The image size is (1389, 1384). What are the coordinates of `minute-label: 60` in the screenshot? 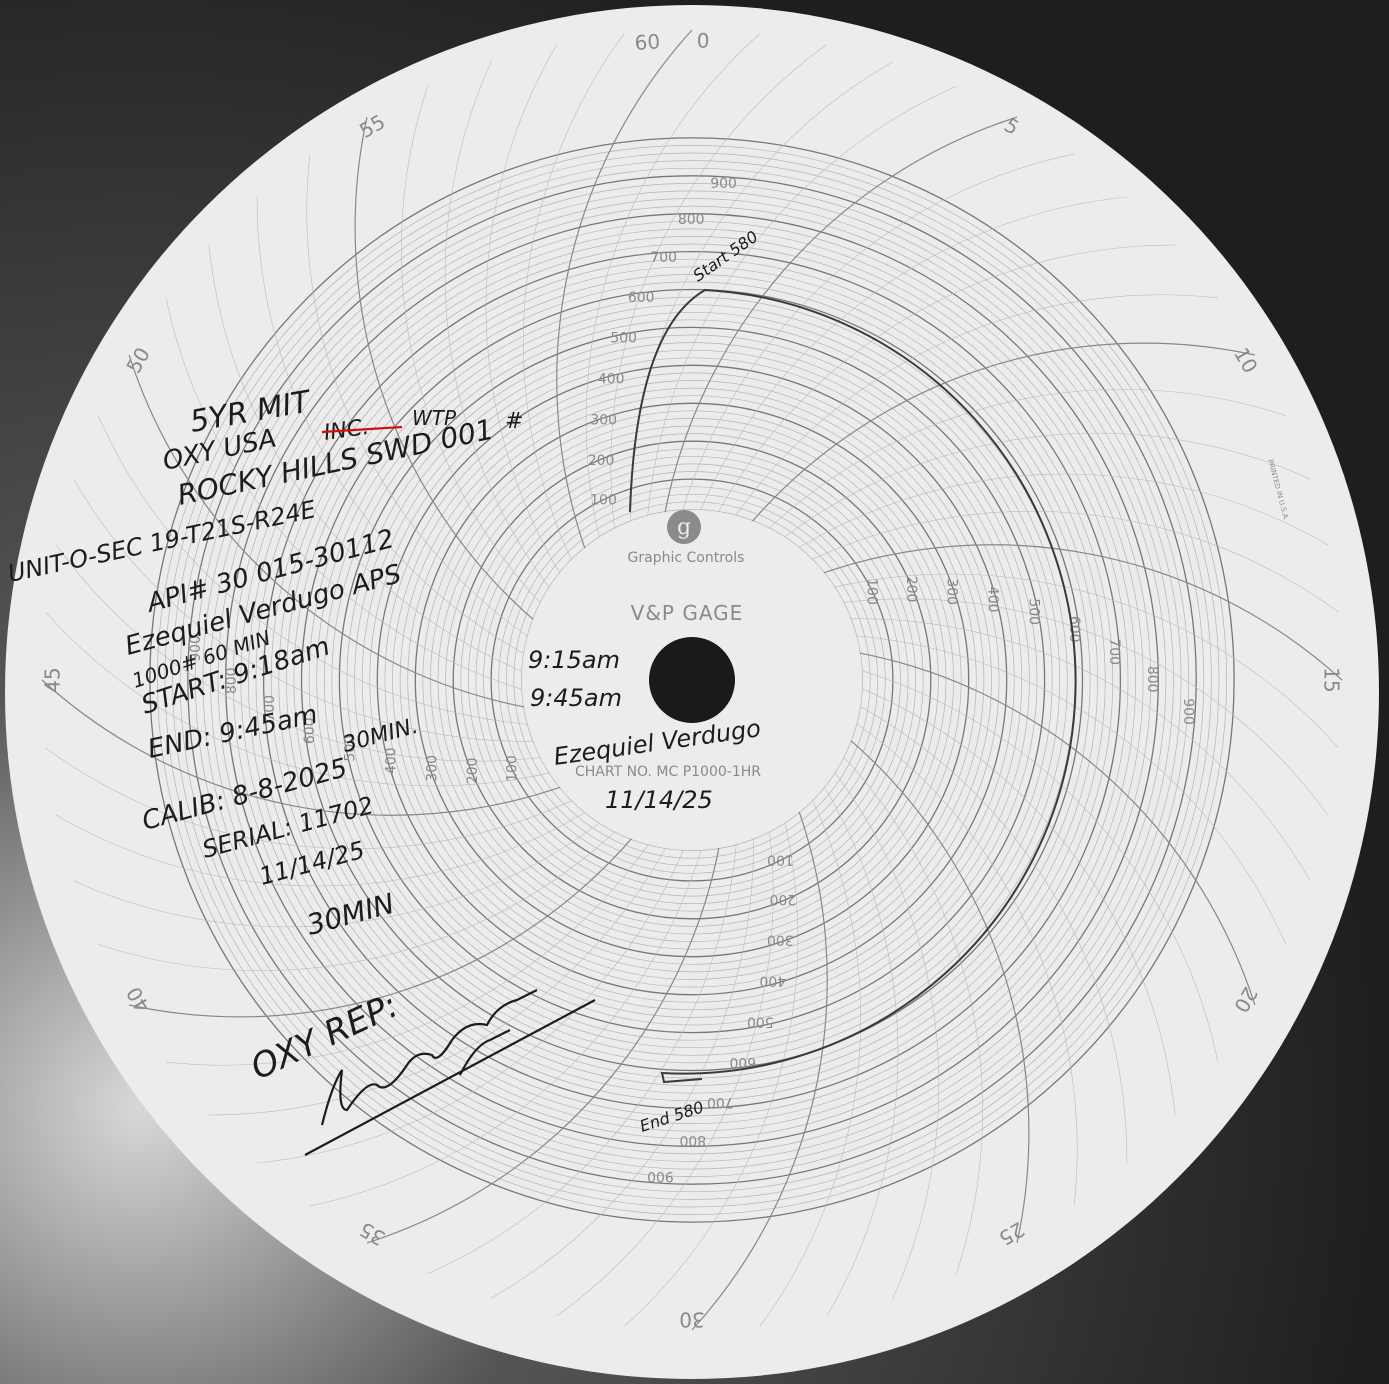 It's located at (647, 42).